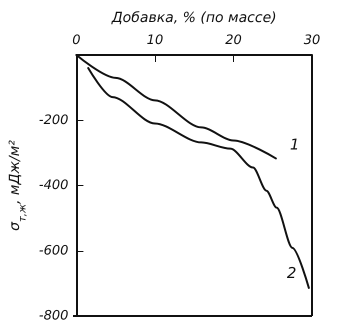 The height and width of the screenshot is (336, 349). What do you see at coordinates (291, 273) in the screenshot?
I see `series-label: 2` at bounding box center [291, 273].